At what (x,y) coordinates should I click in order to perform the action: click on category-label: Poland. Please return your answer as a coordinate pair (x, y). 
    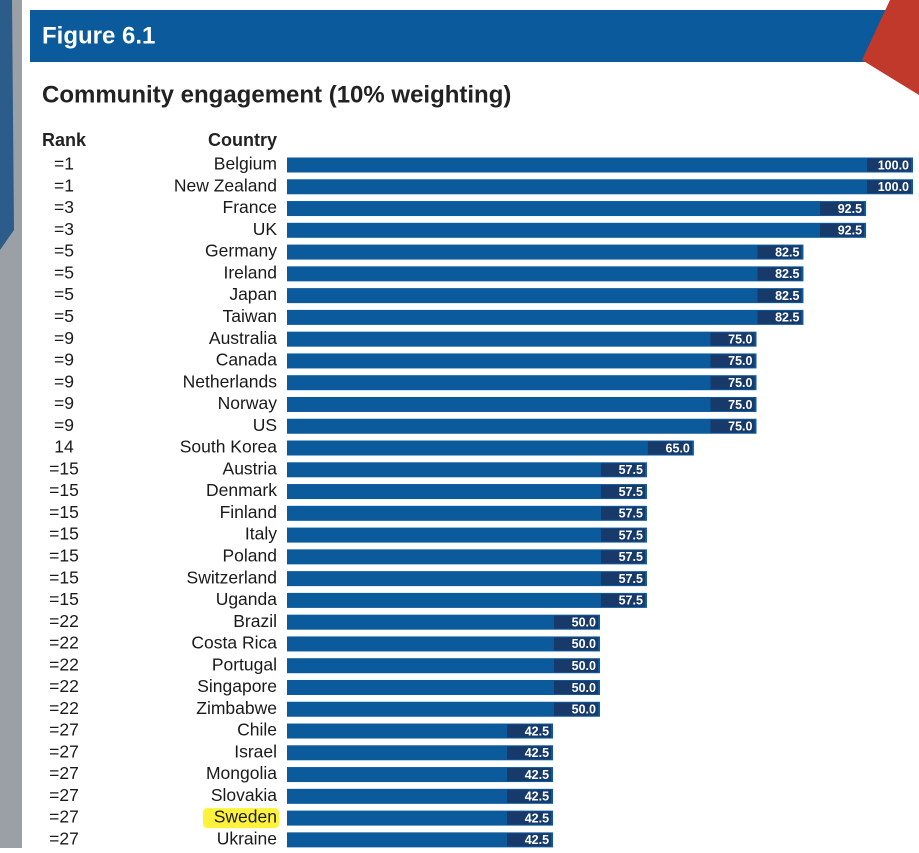
    Looking at the image, I should click on (250, 555).